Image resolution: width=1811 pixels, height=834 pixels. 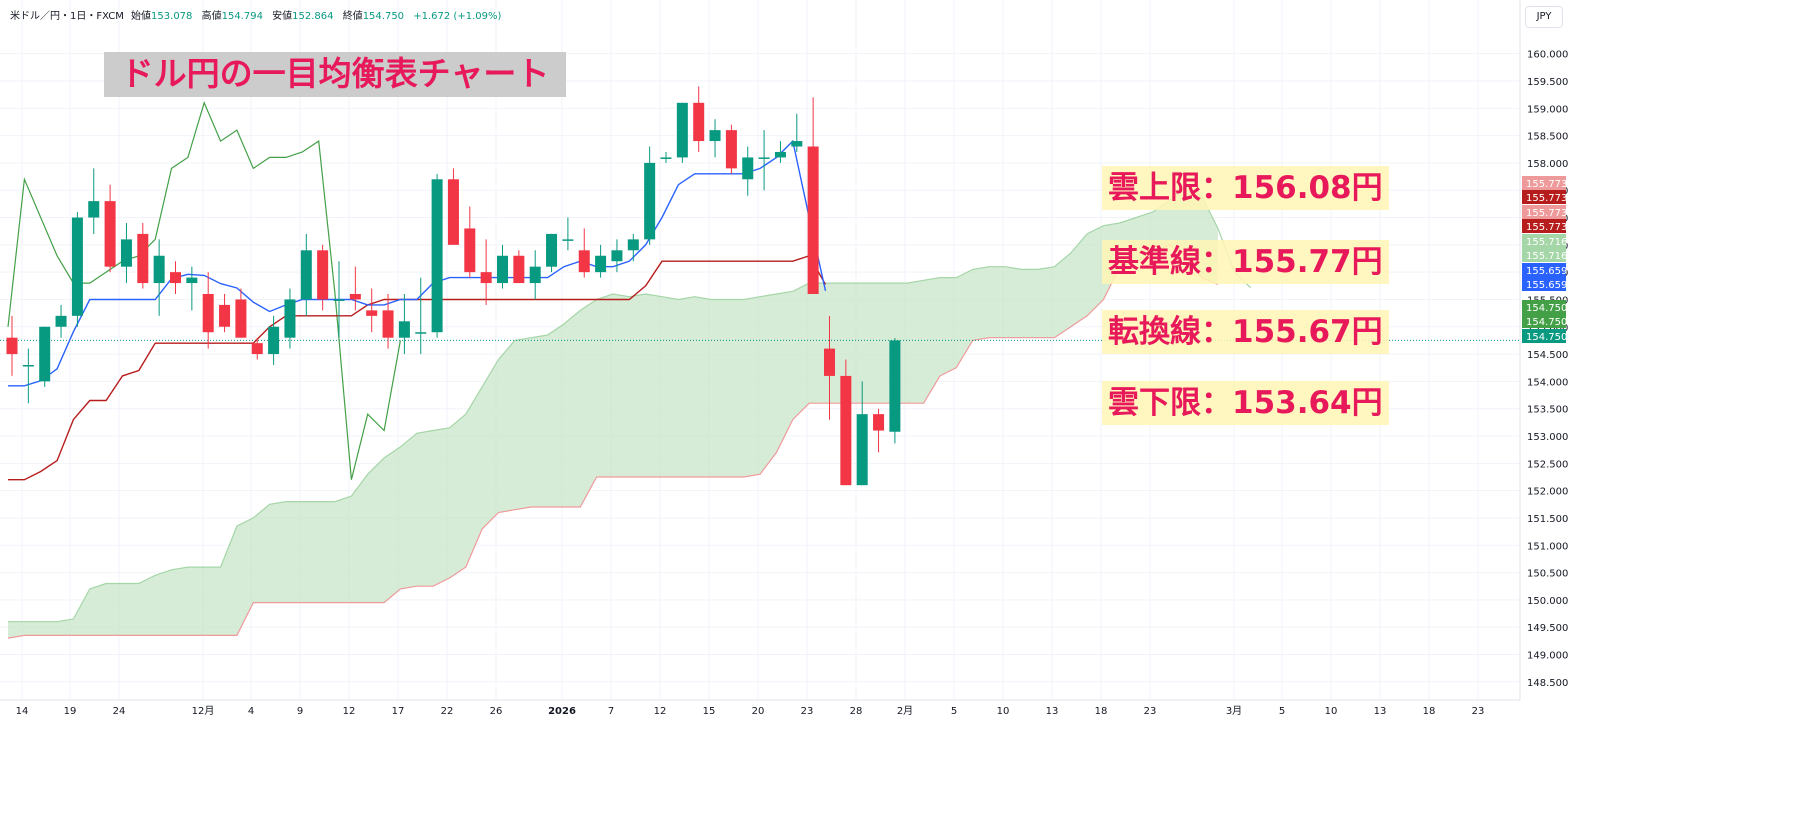 I want to click on close-value: 154.750, so click(x=383, y=16).